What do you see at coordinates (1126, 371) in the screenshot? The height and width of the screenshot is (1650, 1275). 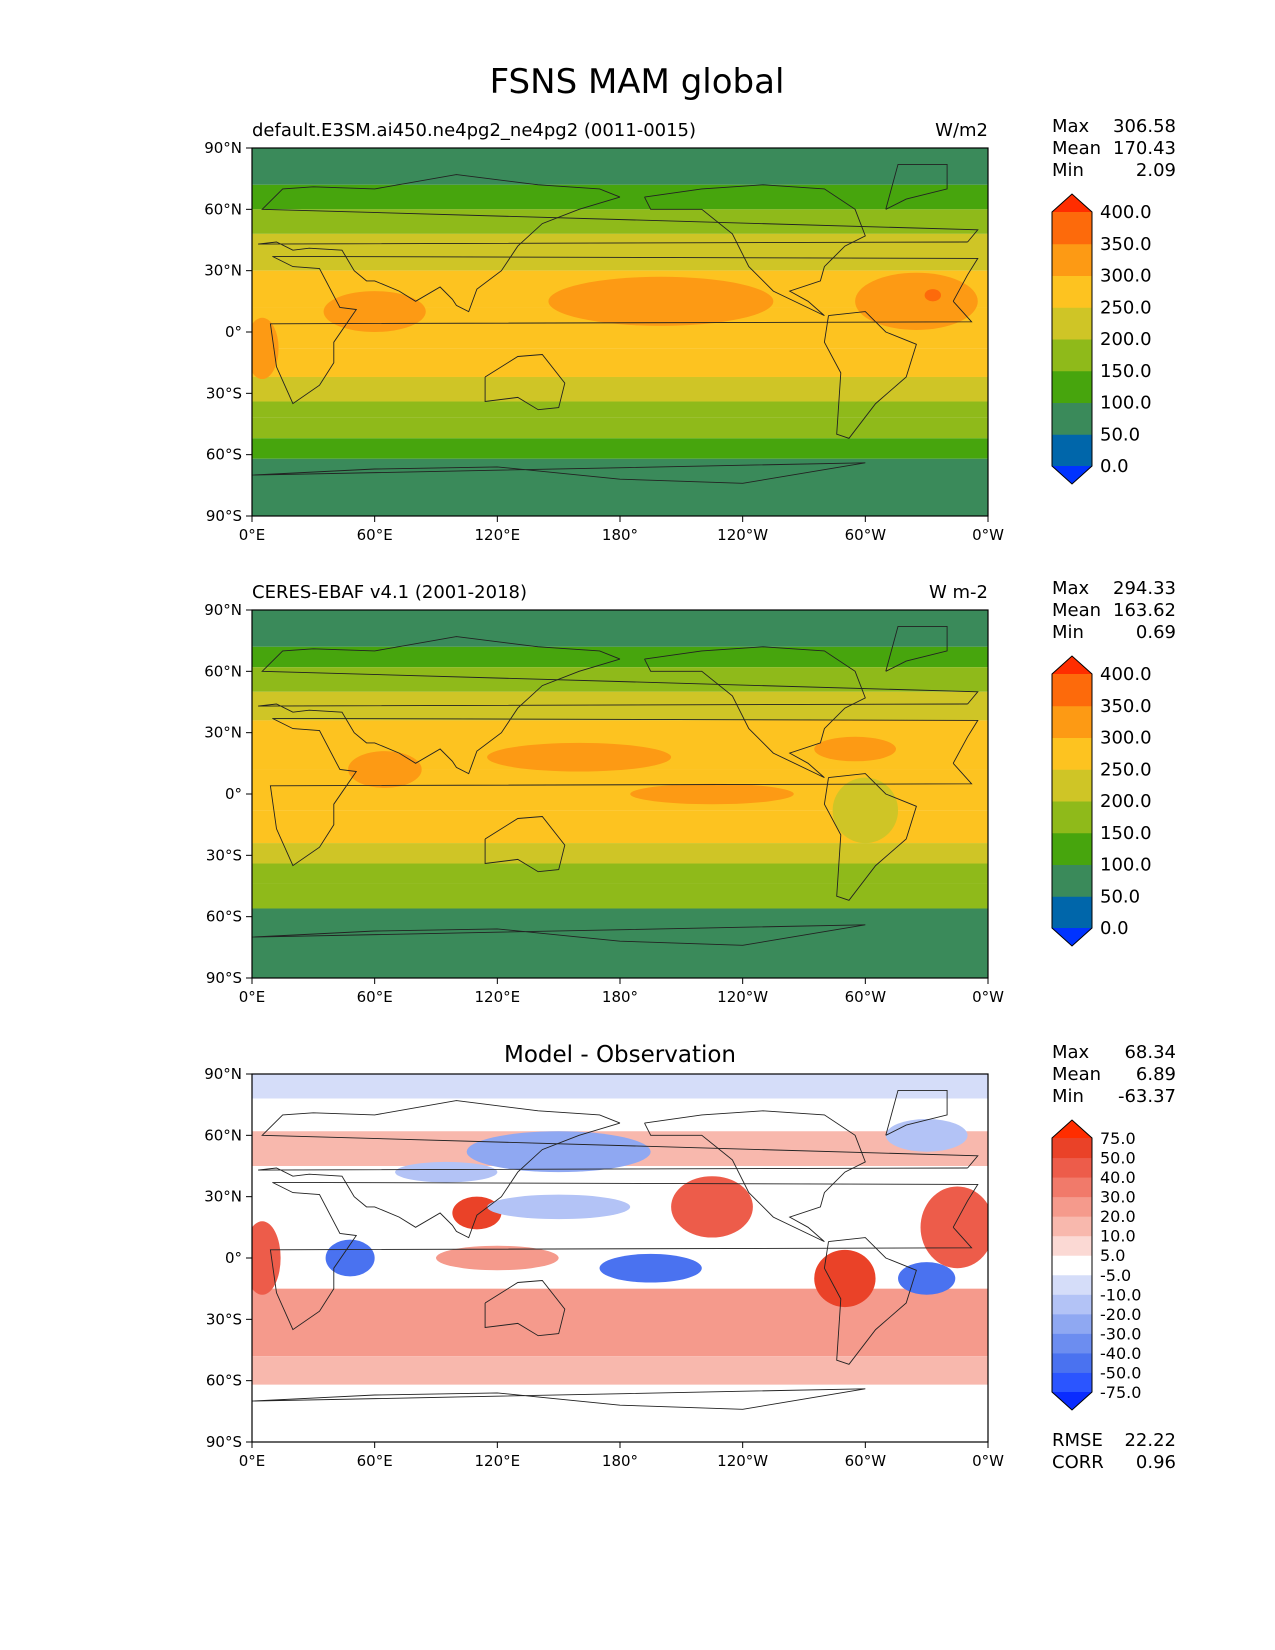 I see `colorbar-label: 150.0` at bounding box center [1126, 371].